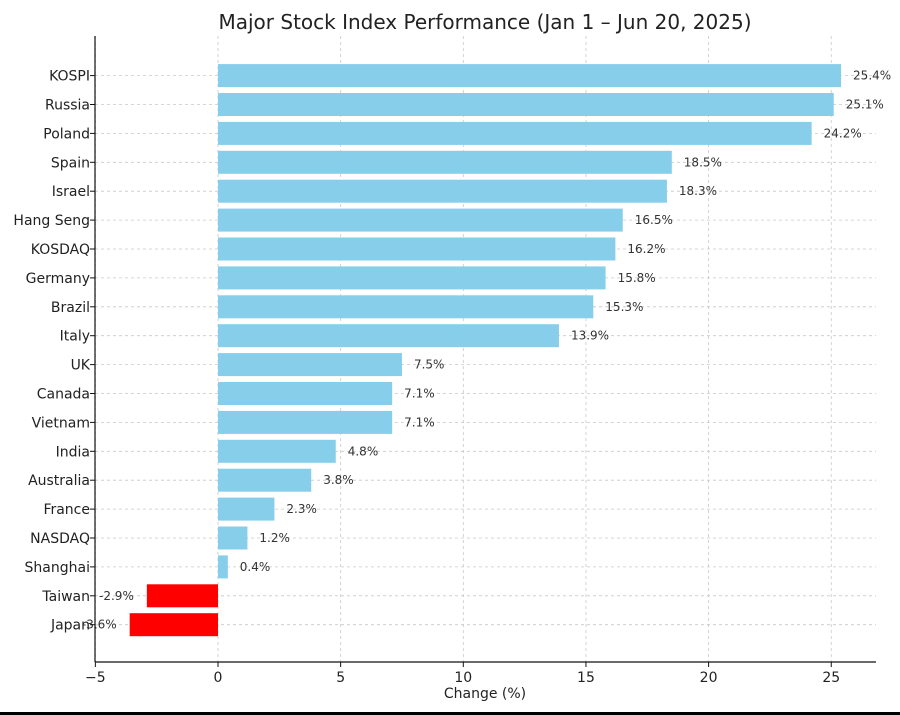 This screenshot has width=900, height=715. I want to click on data-label: 18.5%, so click(703, 162).